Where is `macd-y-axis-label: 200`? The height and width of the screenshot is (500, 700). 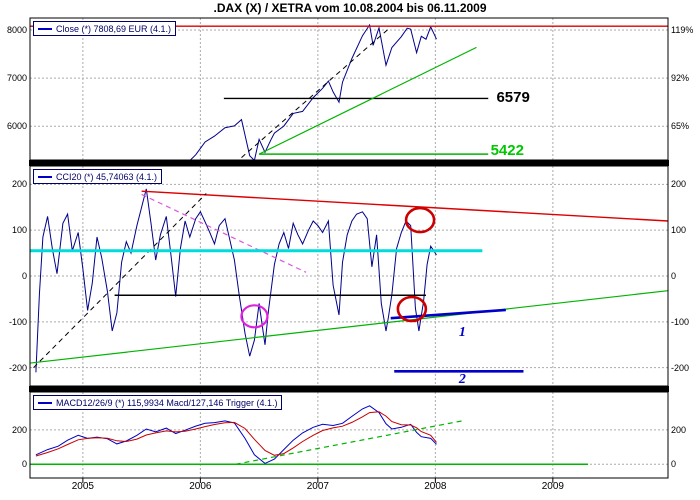 macd-y-axis-label: 200 is located at coordinates (19, 429).